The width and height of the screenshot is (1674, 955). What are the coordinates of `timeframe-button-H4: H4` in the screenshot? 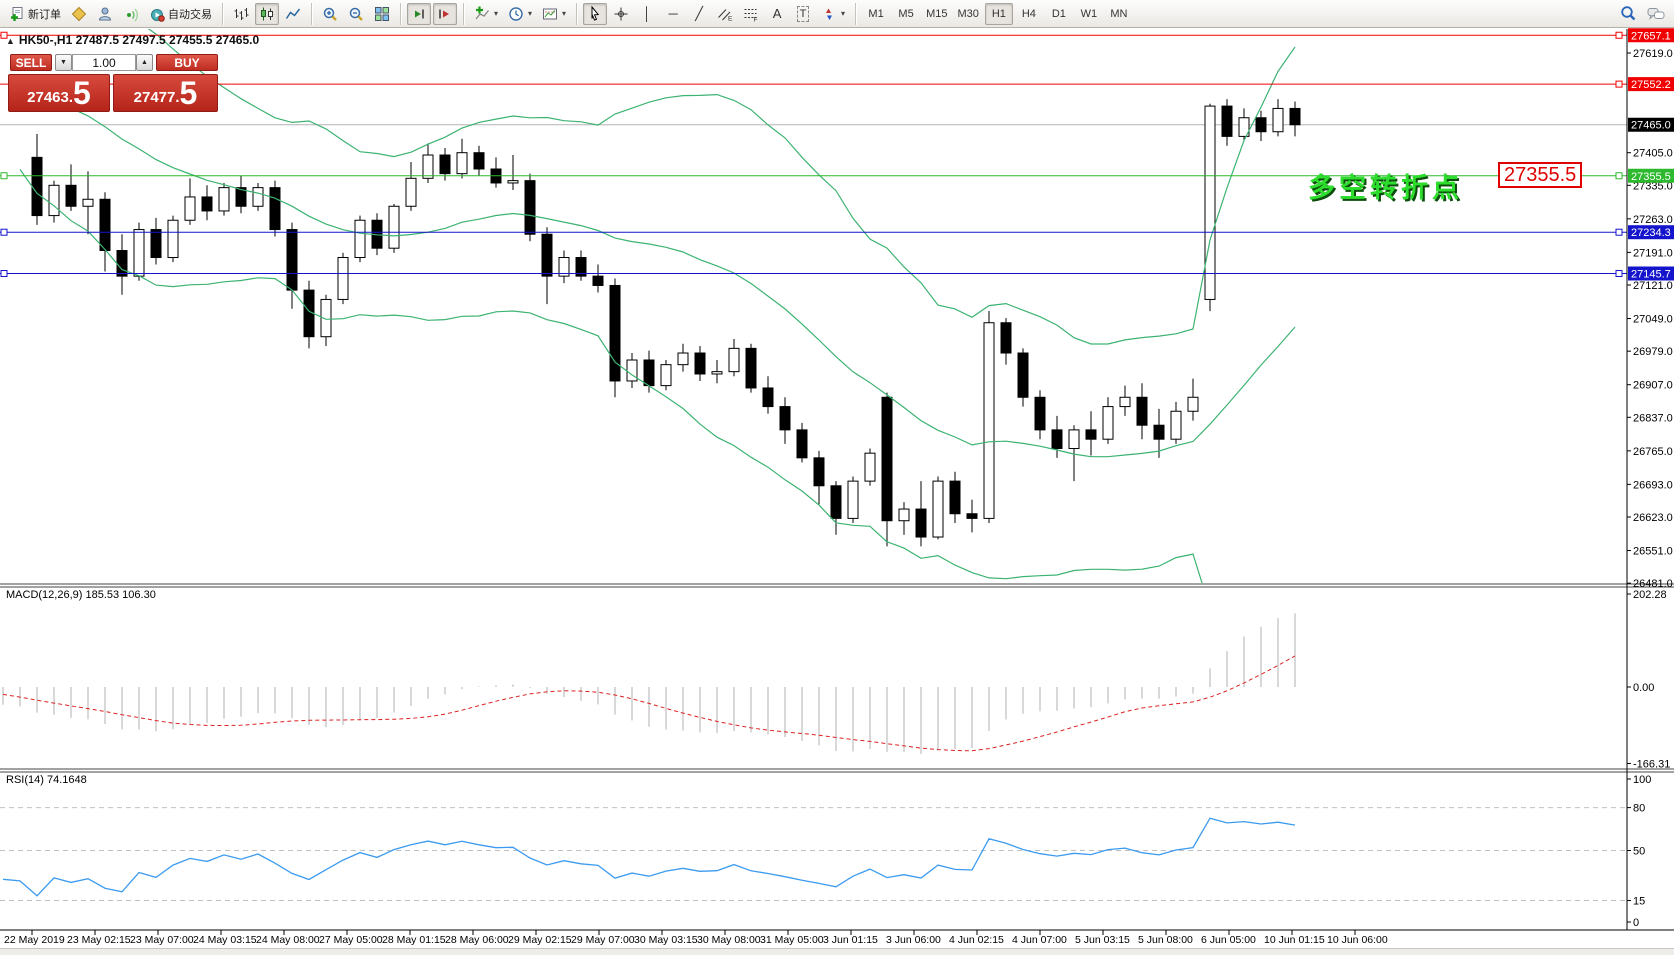 It's located at (1028, 13).